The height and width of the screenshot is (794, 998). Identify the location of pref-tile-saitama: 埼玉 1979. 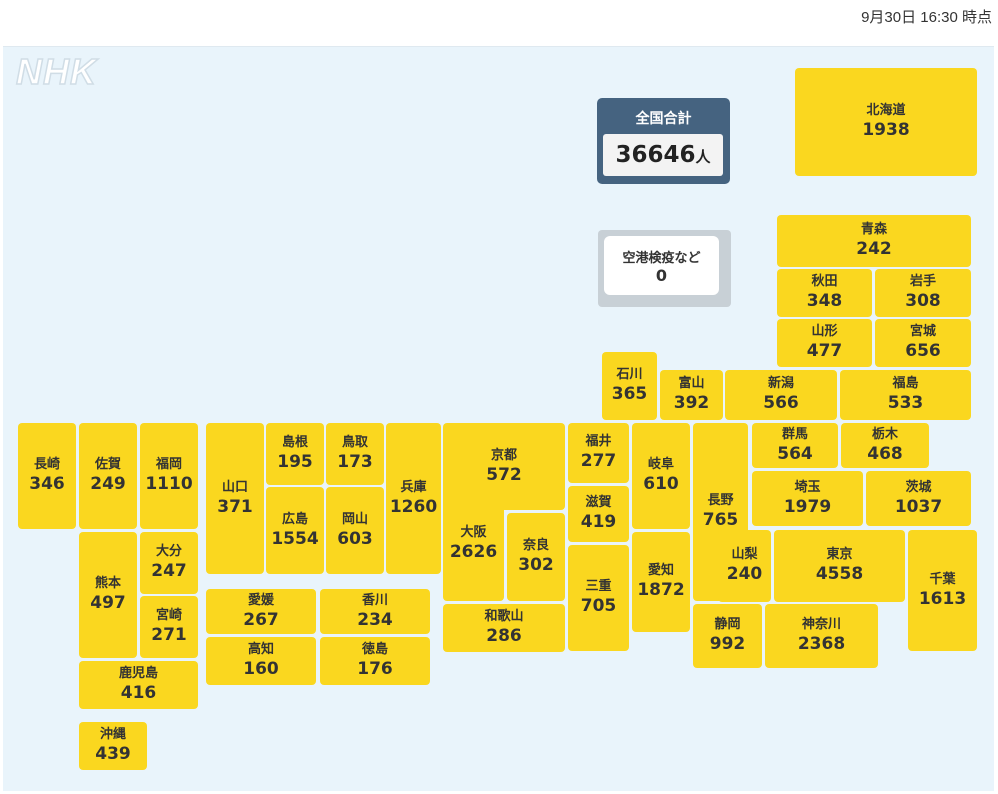
(807, 498).